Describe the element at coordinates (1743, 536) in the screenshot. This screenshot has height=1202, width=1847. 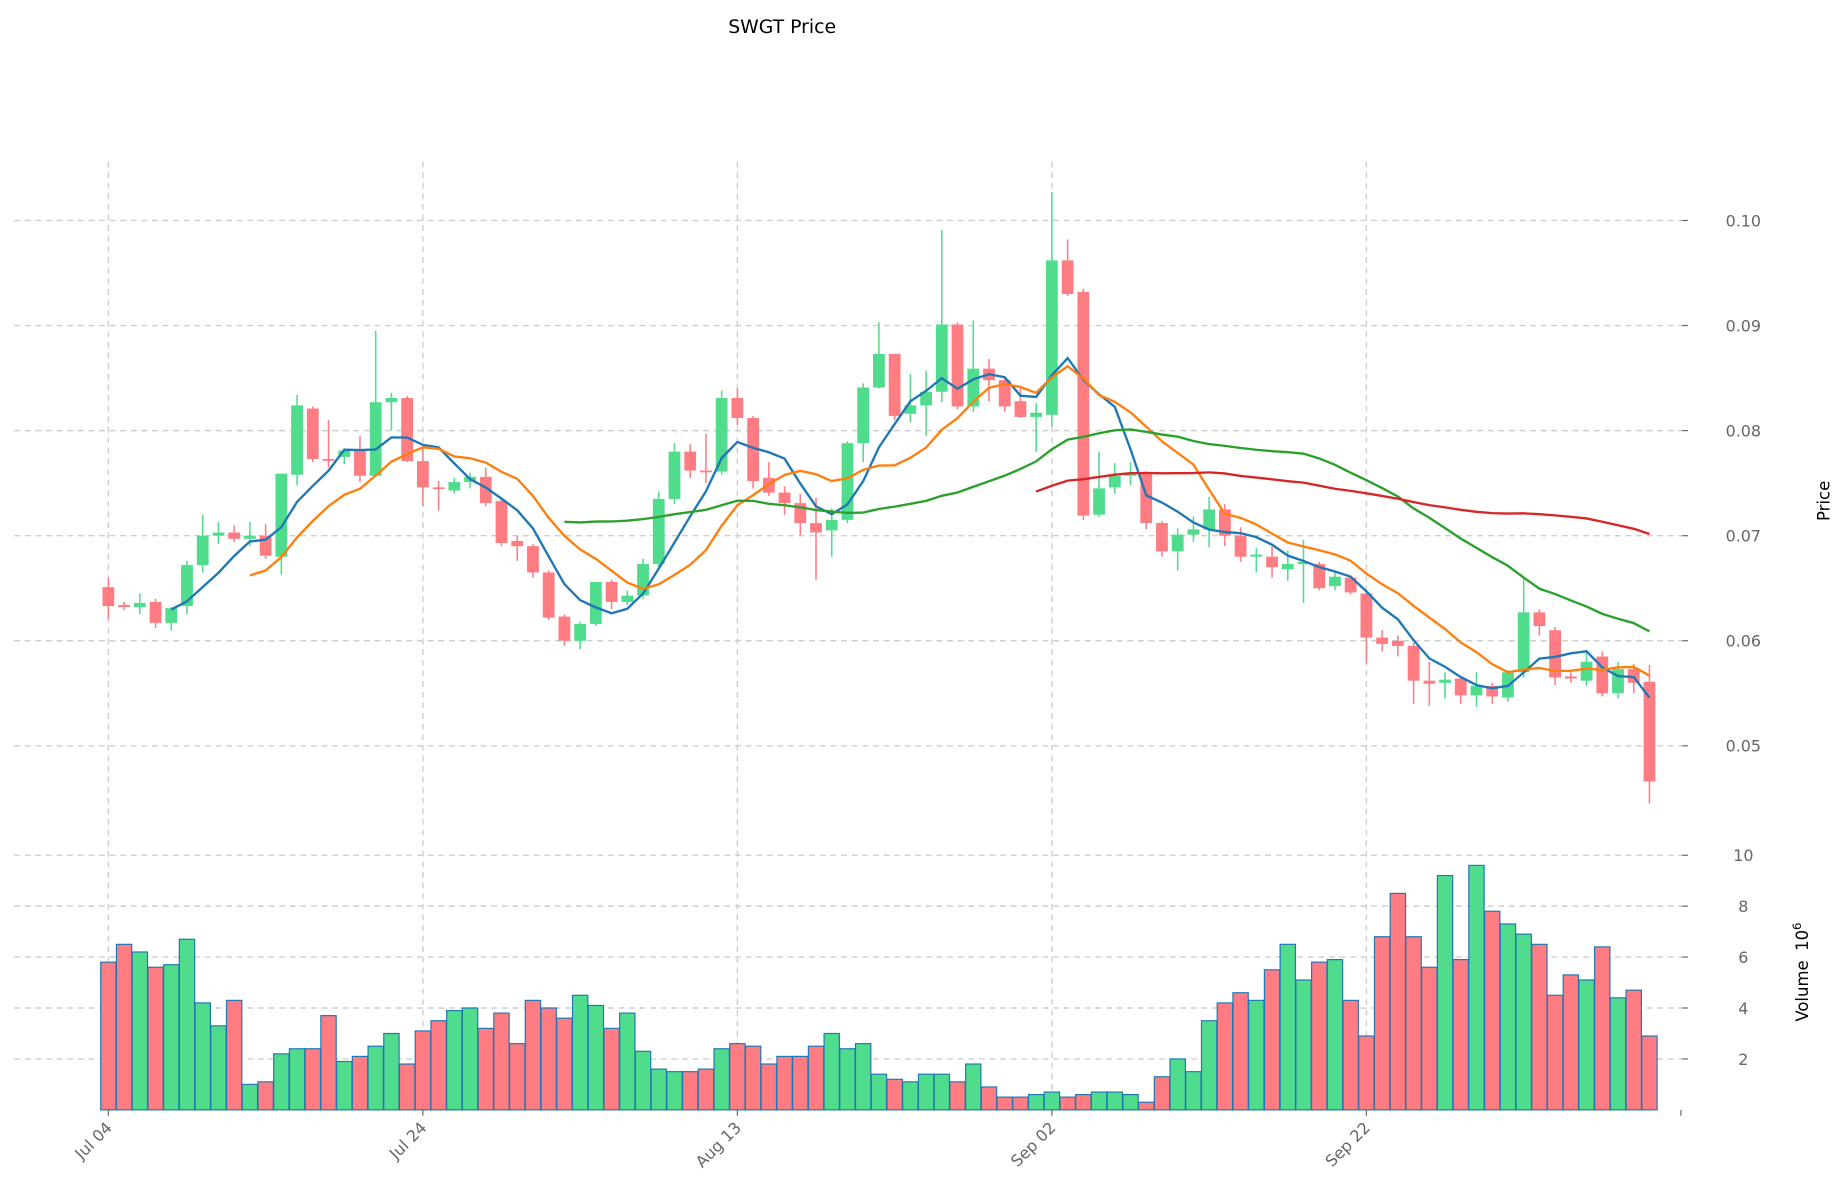
I see `price-tick-label: 0.07` at that location.